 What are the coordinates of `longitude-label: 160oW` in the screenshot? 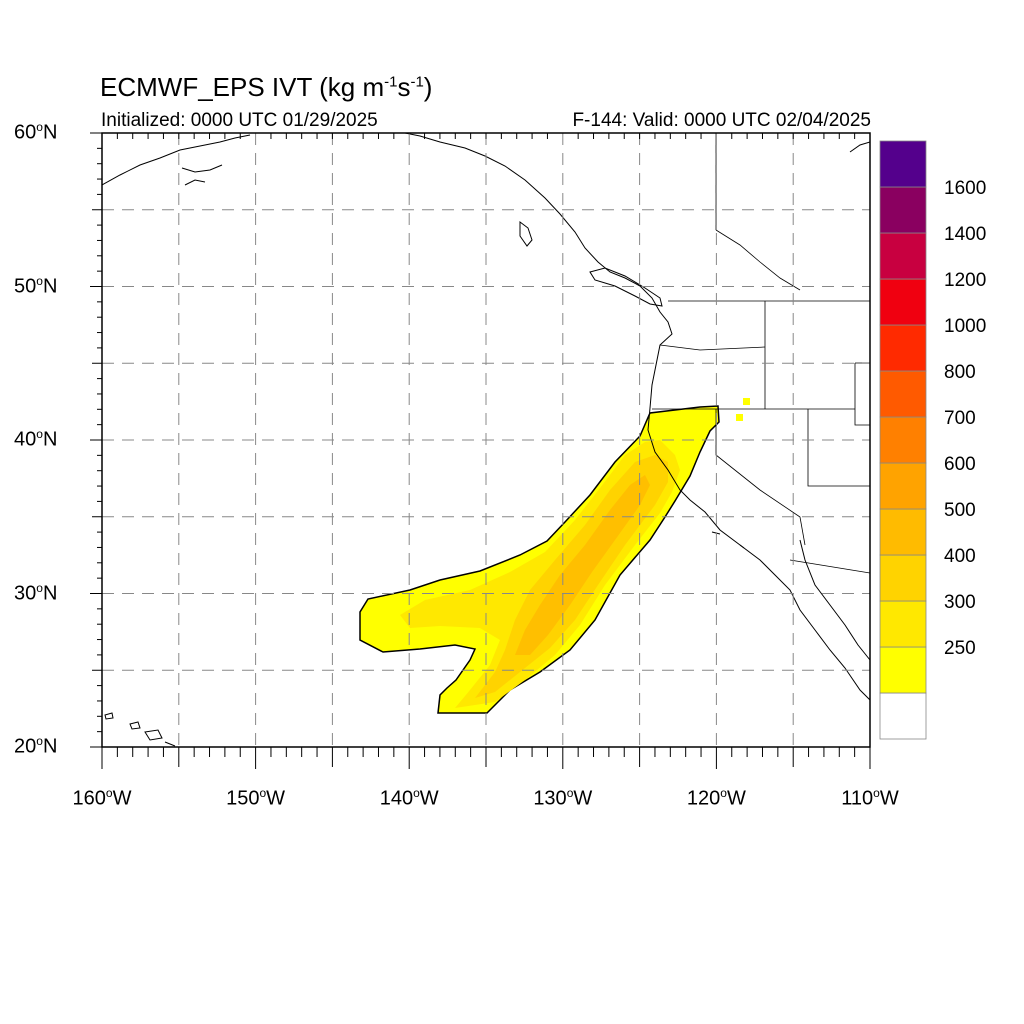 It's located at (102, 798).